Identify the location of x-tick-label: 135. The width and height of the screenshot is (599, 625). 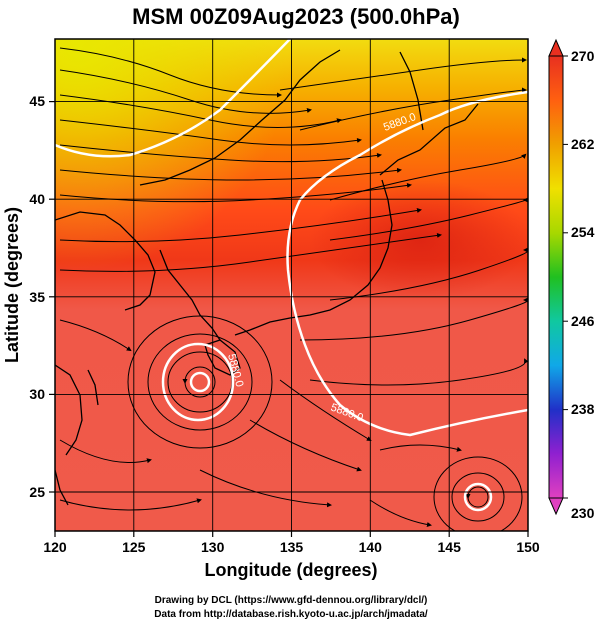
(292, 547).